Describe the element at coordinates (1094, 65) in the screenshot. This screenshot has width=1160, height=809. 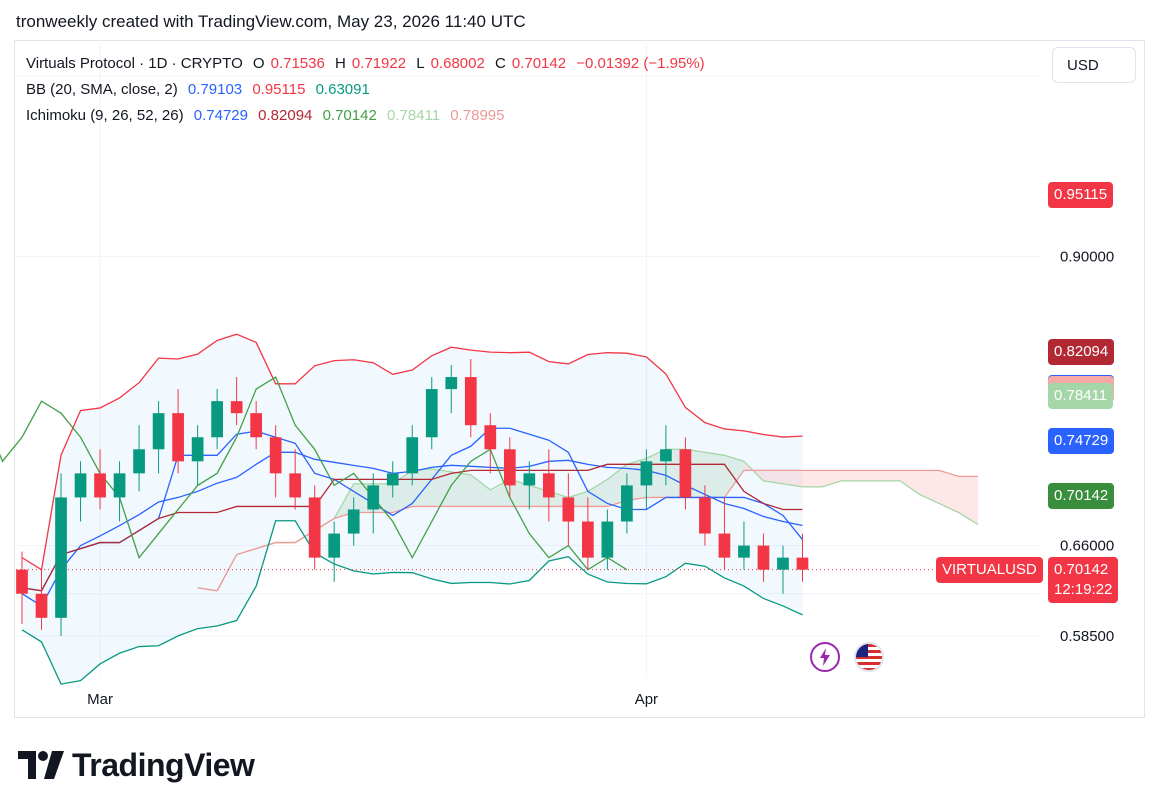
I see `currency-button: USD` at that location.